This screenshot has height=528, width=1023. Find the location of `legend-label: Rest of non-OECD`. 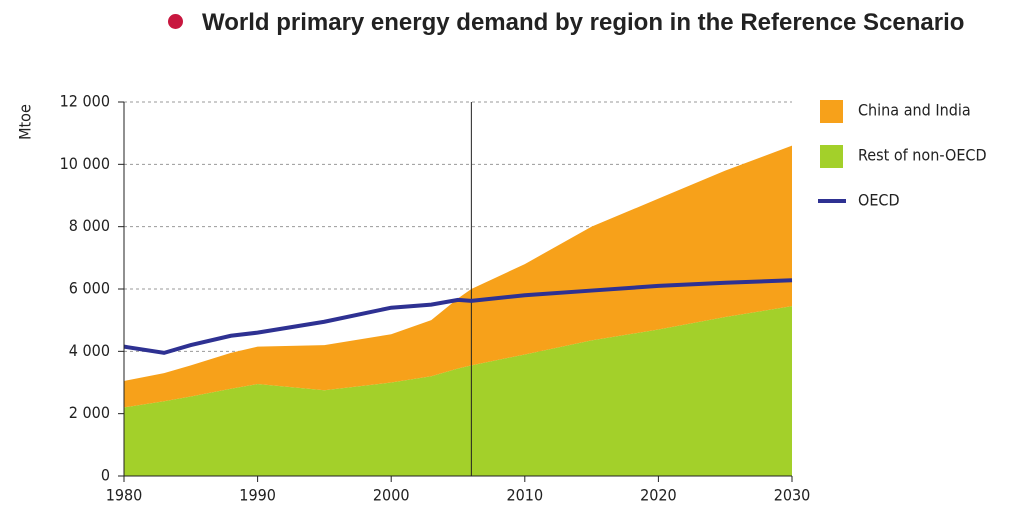

legend-label: Rest of non-OECD is located at coordinates (922, 155).